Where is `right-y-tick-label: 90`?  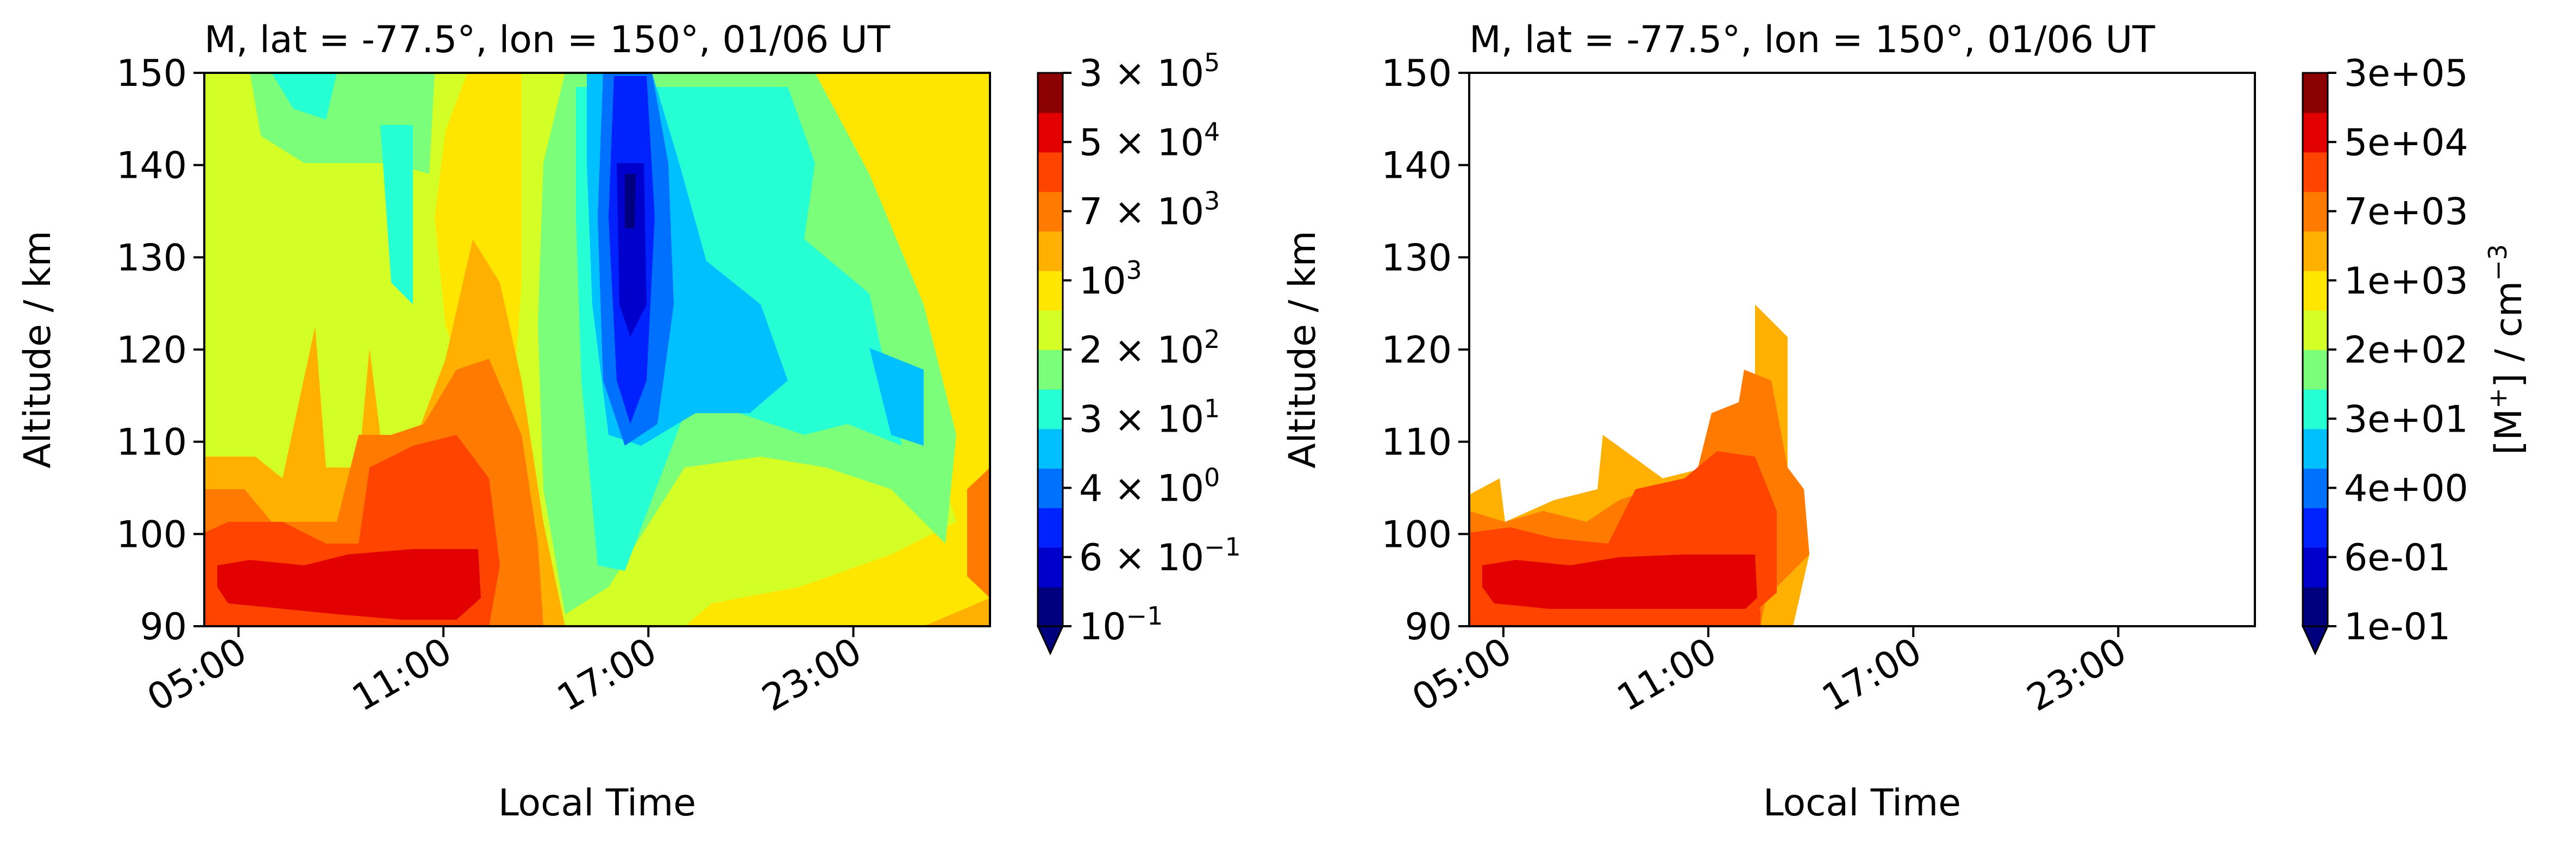 right-y-tick-label: 90 is located at coordinates (1428, 627).